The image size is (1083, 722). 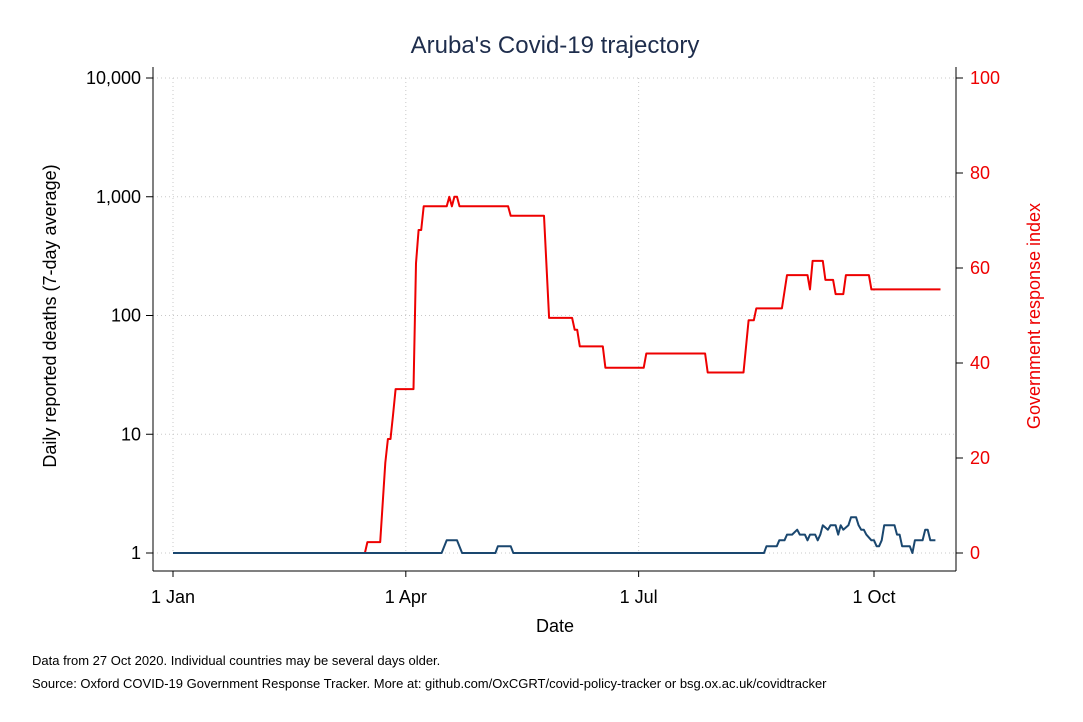 I want to click on chart-title: Aruba's Covid-19 trajectory, so click(x=555, y=45).